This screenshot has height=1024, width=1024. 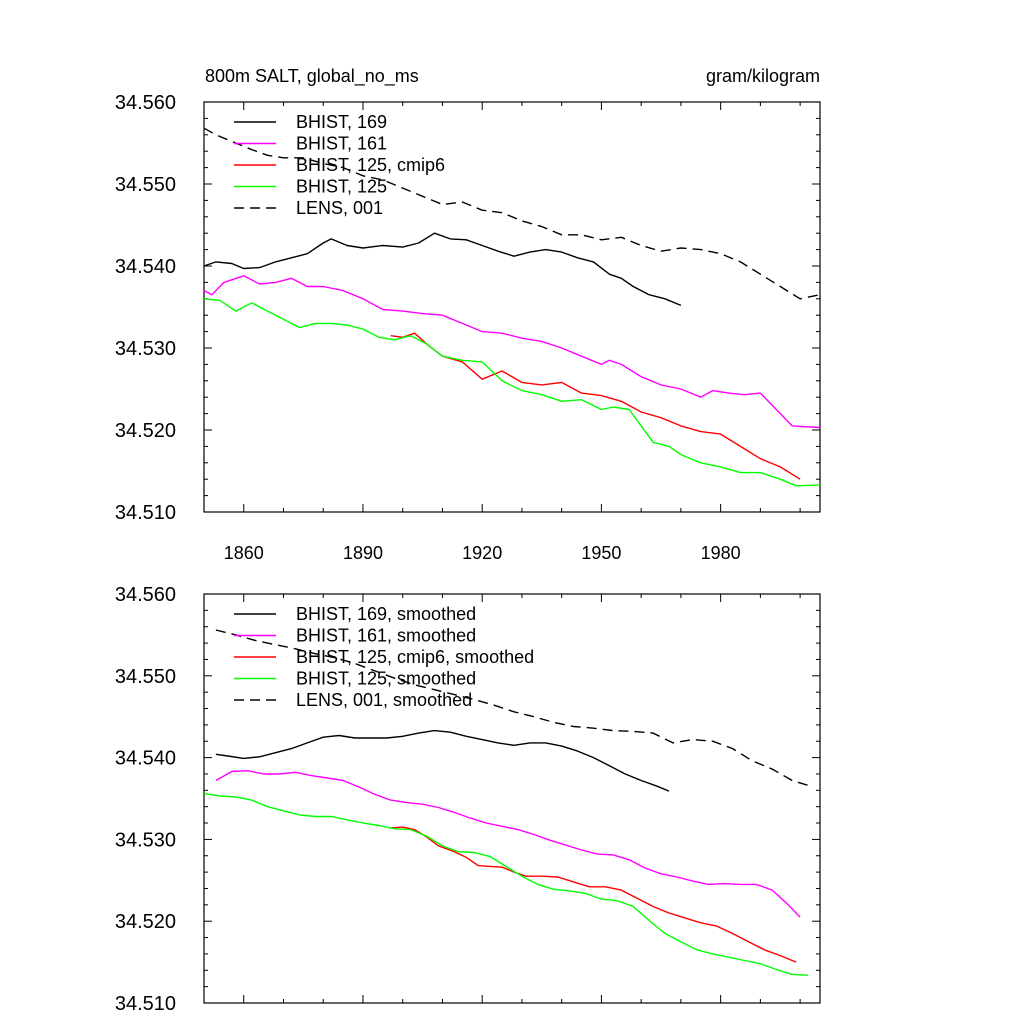 I want to click on legend-entry: BHIST, 125, so click(x=341, y=187).